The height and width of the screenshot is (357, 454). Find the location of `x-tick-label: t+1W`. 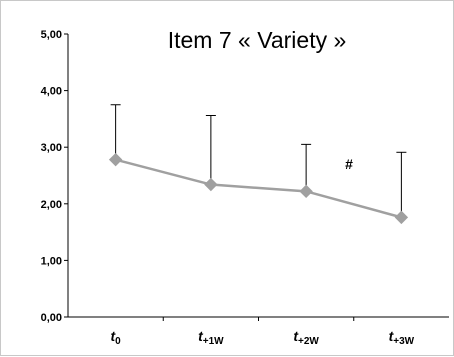

x-tick-label: t+1W is located at coordinates (211, 337).